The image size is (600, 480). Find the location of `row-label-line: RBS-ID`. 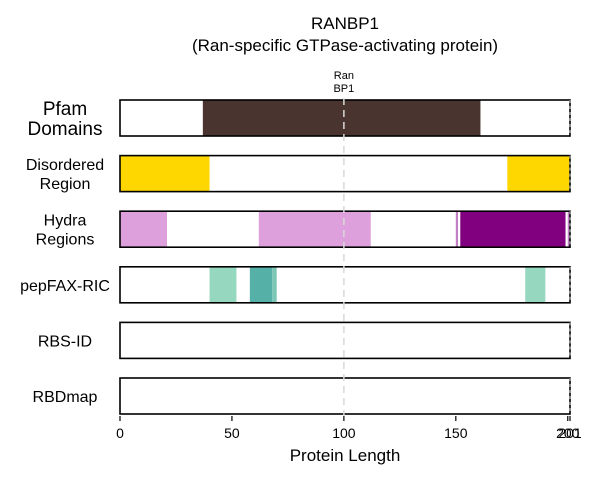

row-label-line: RBS-ID is located at coordinates (65, 341).